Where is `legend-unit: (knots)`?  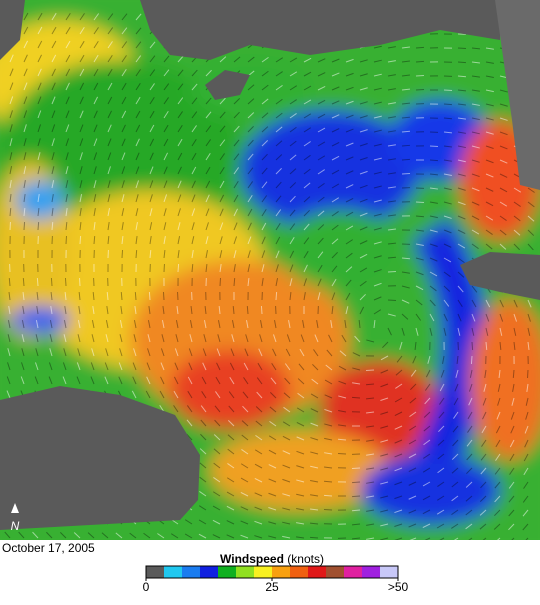 legend-unit: (knots) is located at coordinates (305, 559).